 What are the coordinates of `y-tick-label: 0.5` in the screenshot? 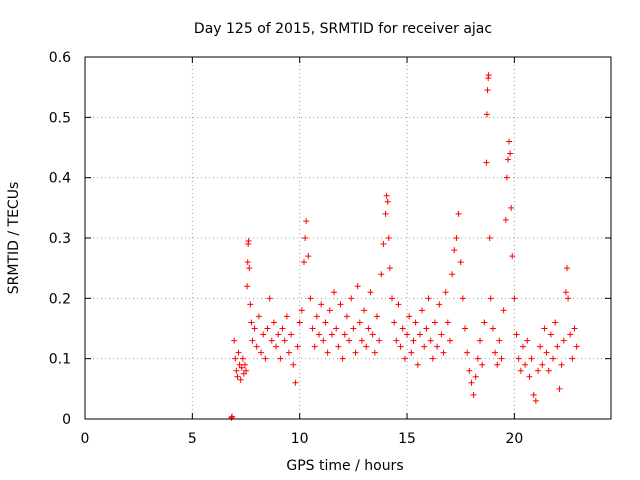 It's located at (60, 118).